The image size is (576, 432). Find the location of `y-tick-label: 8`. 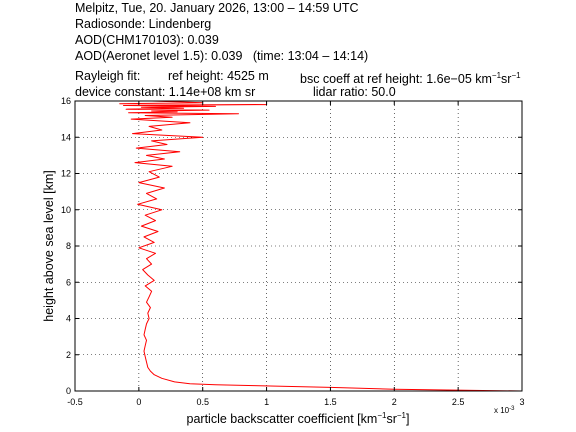

y-tick-label: 8 is located at coordinates (68, 246).